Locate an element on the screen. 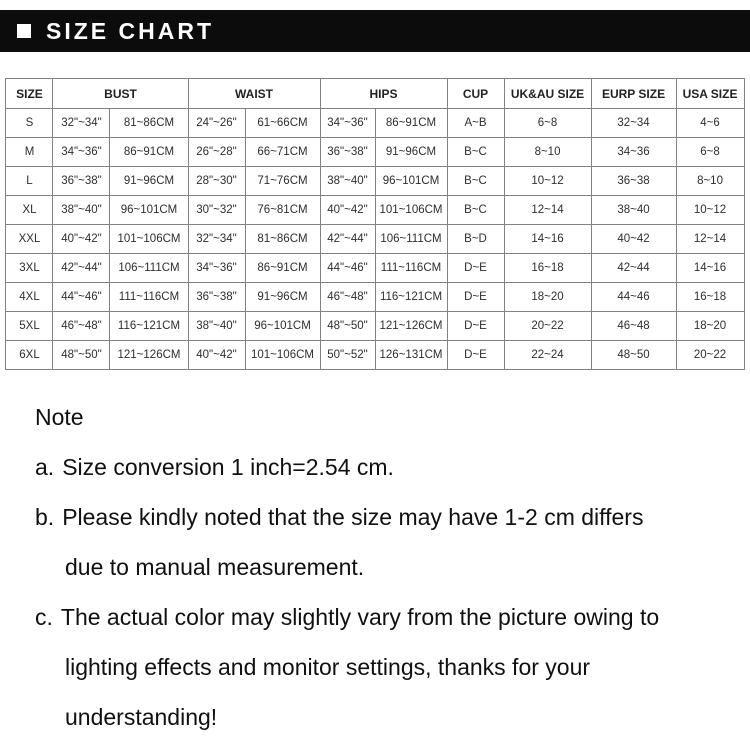  table-cell: 3XL is located at coordinates (29, 268).